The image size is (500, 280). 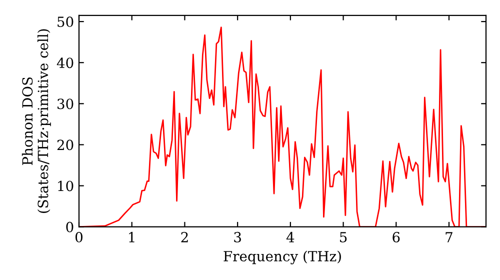 I want to click on y-tick-label: 30, so click(x=66, y=104).